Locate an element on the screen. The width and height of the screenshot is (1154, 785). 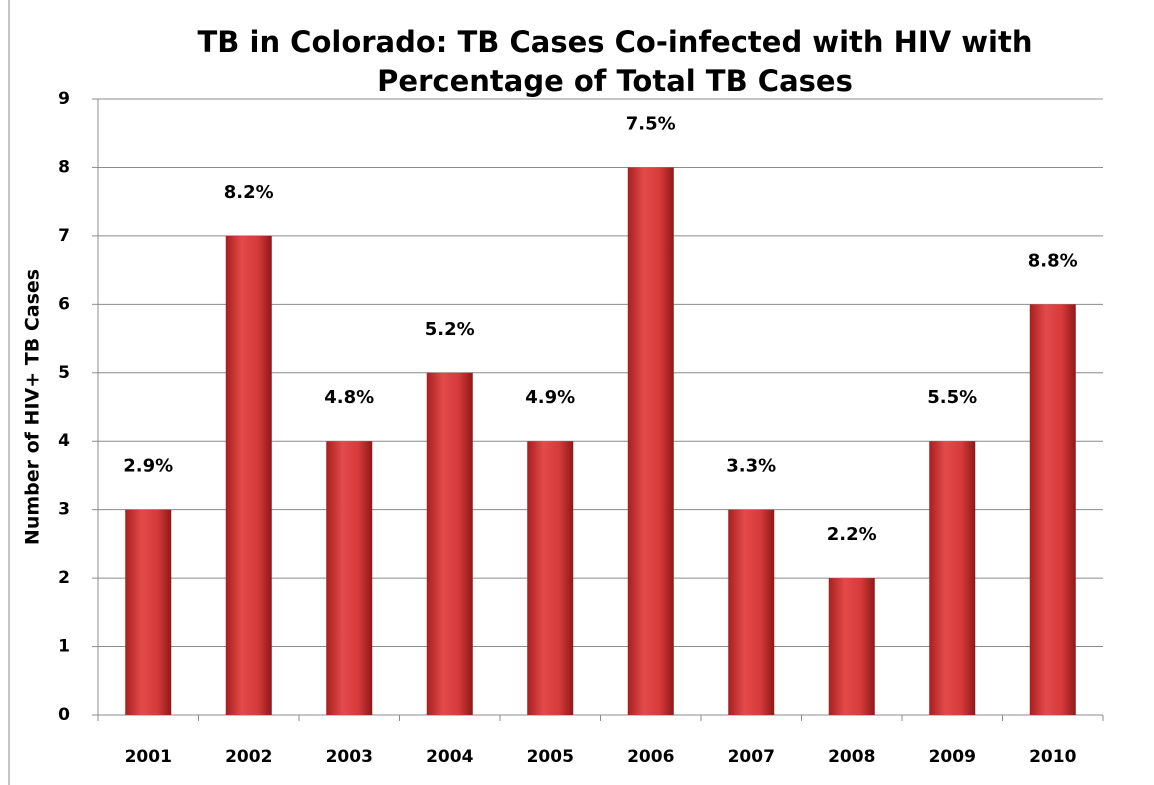
y-tick-label: 7 is located at coordinates (64, 236).